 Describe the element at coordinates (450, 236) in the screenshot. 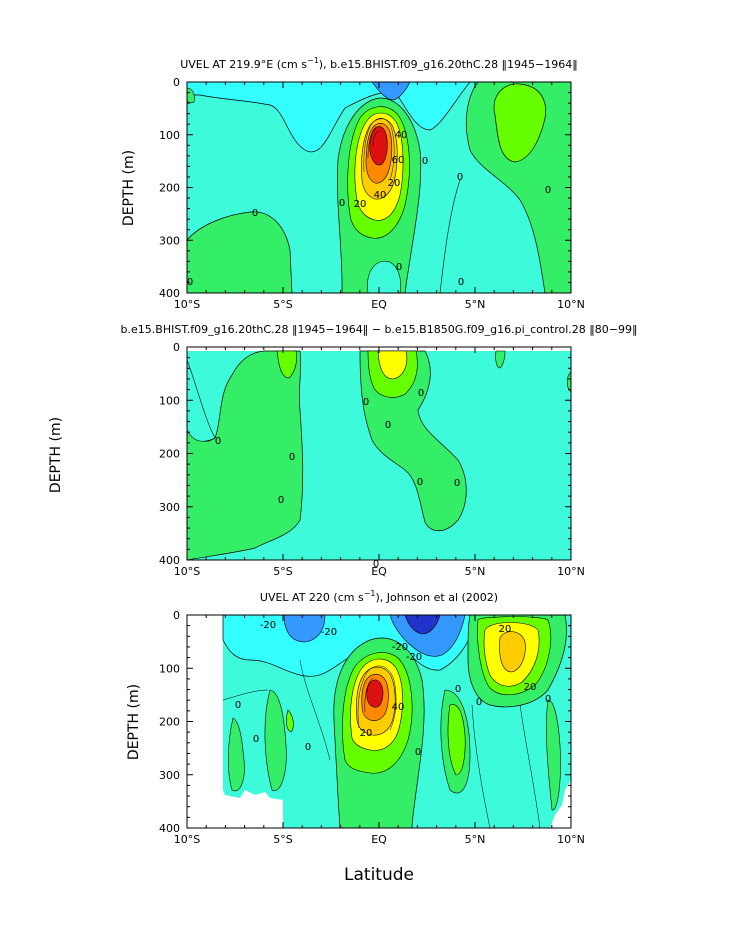

I see `panel-1-mid-front` at that location.